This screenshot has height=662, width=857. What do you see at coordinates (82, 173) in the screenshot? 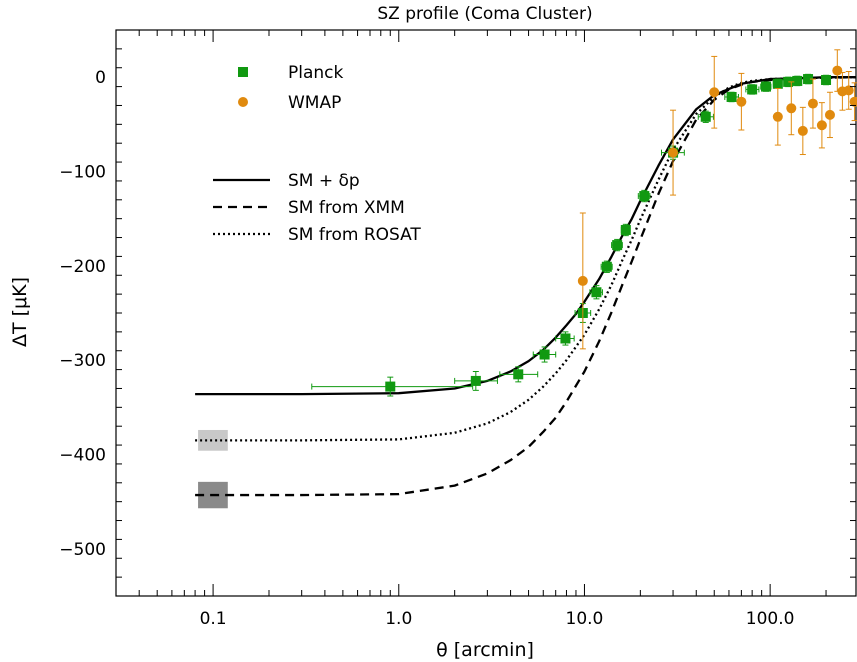
I see `y-tick-label: −100` at bounding box center [82, 173].